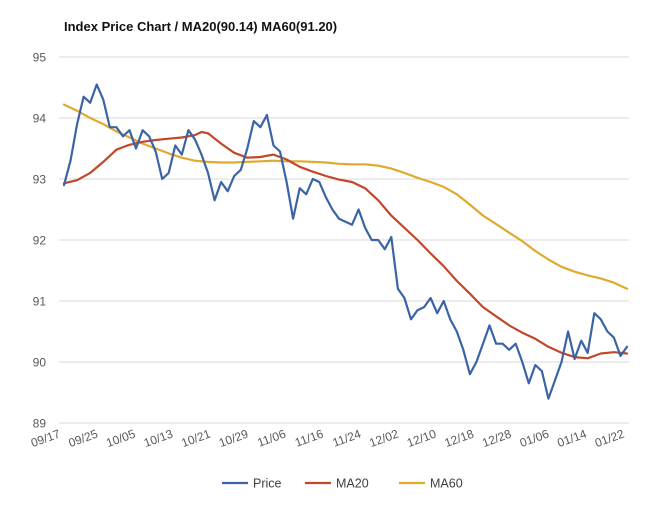  What do you see at coordinates (496, 439) in the screenshot?
I see `x-tick-label: 12/28` at bounding box center [496, 439].